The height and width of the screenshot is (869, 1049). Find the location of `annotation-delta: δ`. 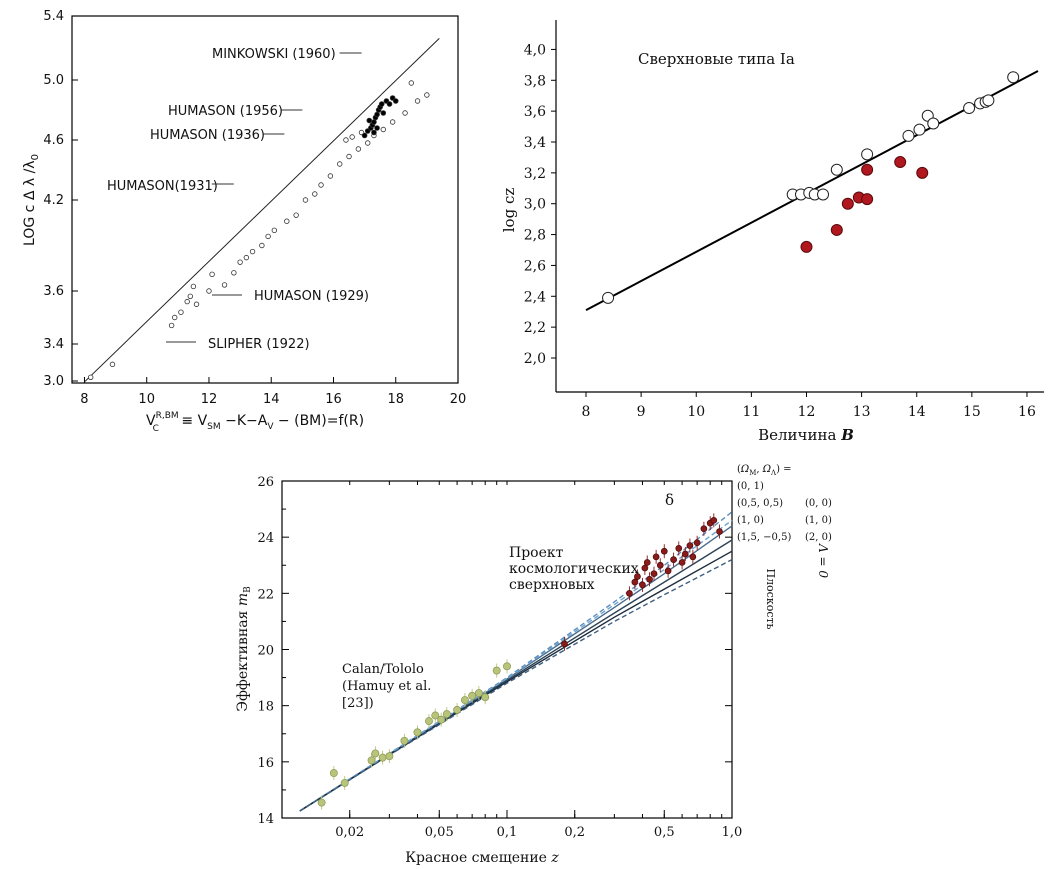

annotation-delta: δ is located at coordinates (669, 500).